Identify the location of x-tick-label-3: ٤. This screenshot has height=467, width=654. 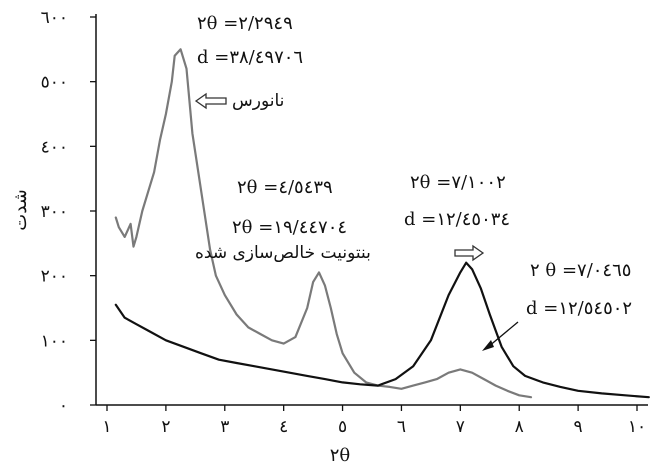
(283, 427).